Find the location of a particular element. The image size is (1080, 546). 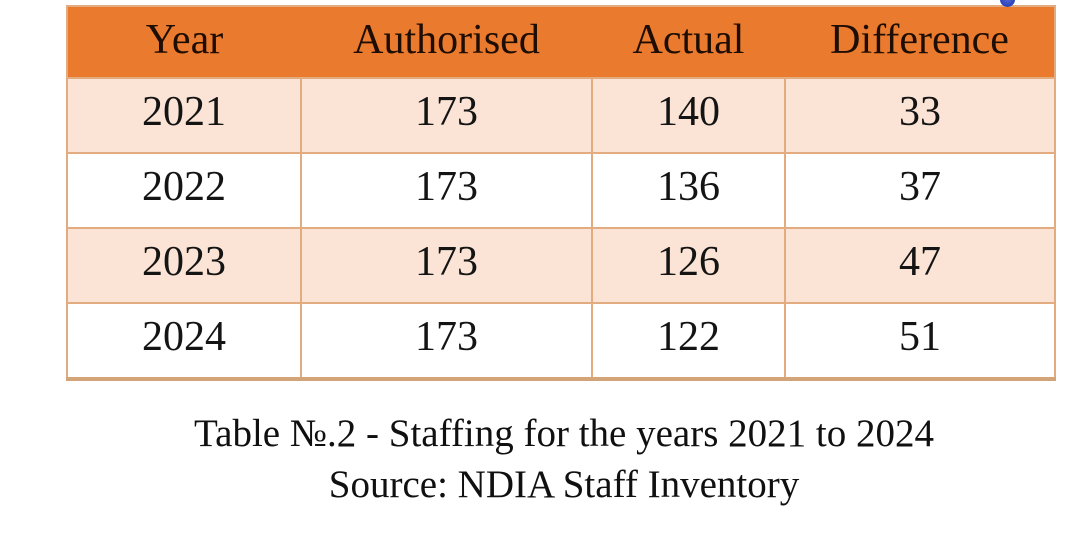

table-header-row: Year Authorised Actual Difference is located at coordinates (561, 42).